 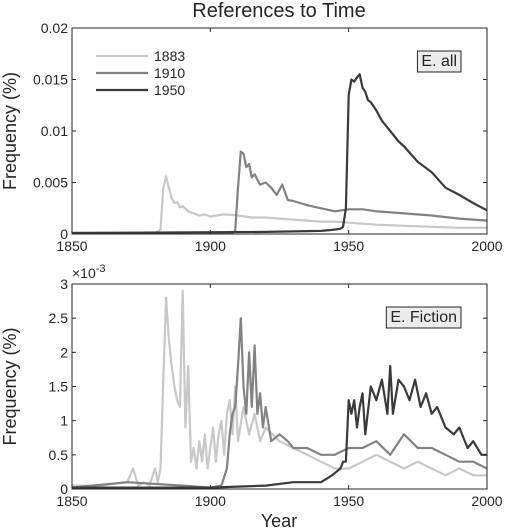 What do you see at coordinates (59, 318) in the screenshot?
I see `y-tick-label: 2.5` at bounding box center [59, 318].